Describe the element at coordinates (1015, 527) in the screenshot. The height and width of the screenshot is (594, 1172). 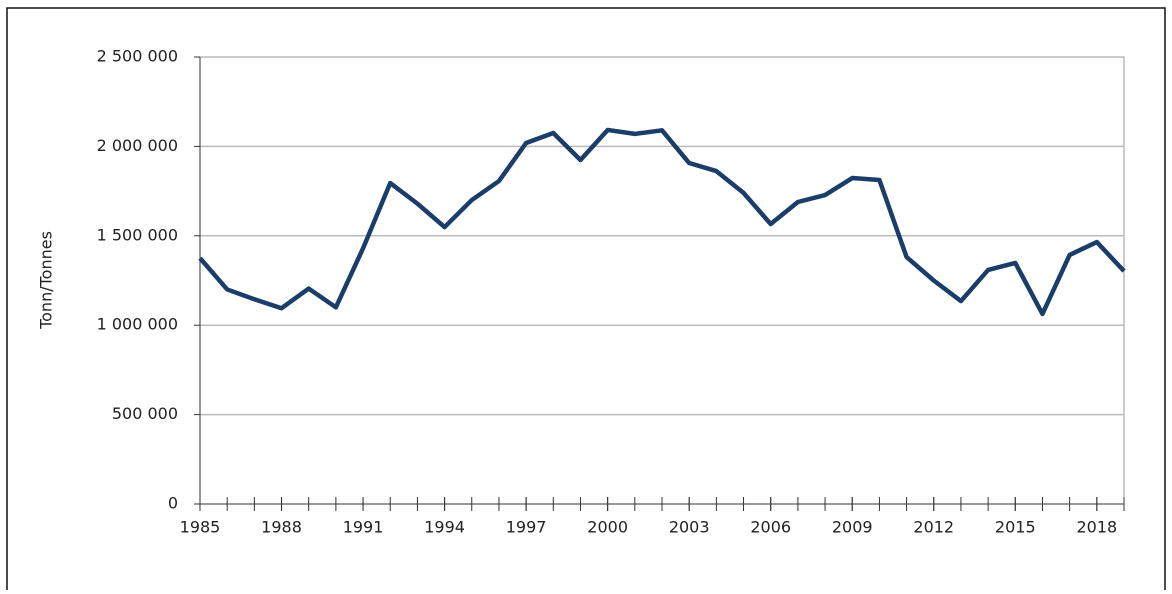
I see `x-tick-label: 2015` at that location.